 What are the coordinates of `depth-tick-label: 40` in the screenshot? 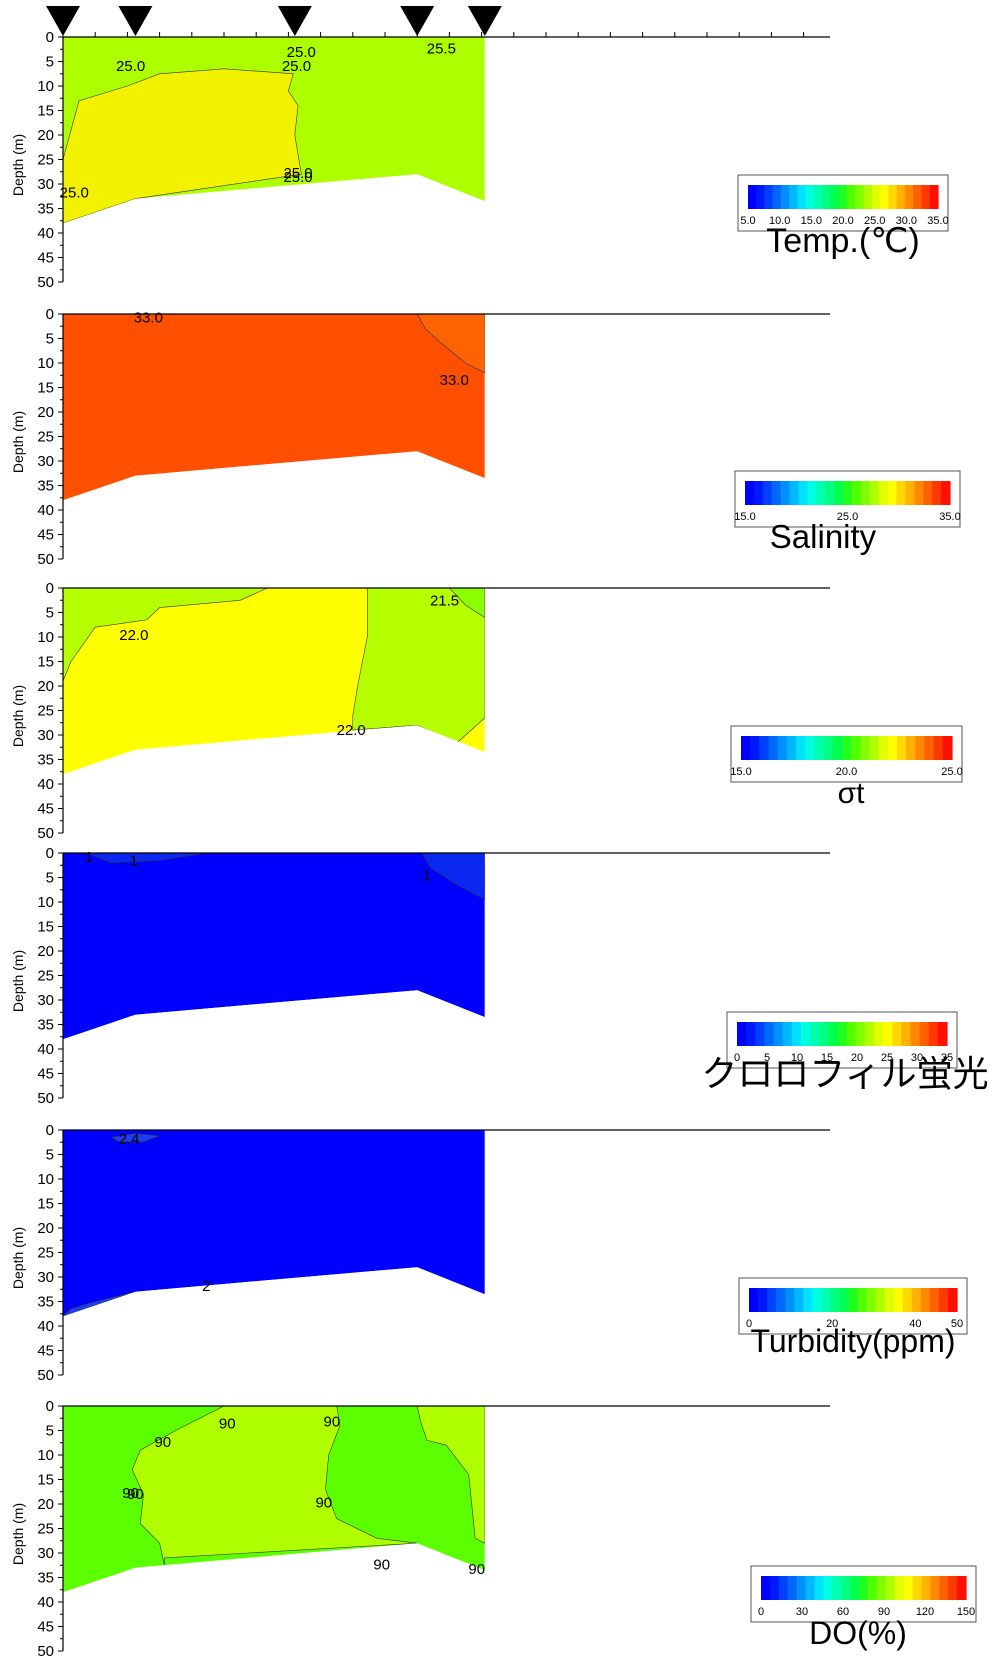 It's located at (45, 784).